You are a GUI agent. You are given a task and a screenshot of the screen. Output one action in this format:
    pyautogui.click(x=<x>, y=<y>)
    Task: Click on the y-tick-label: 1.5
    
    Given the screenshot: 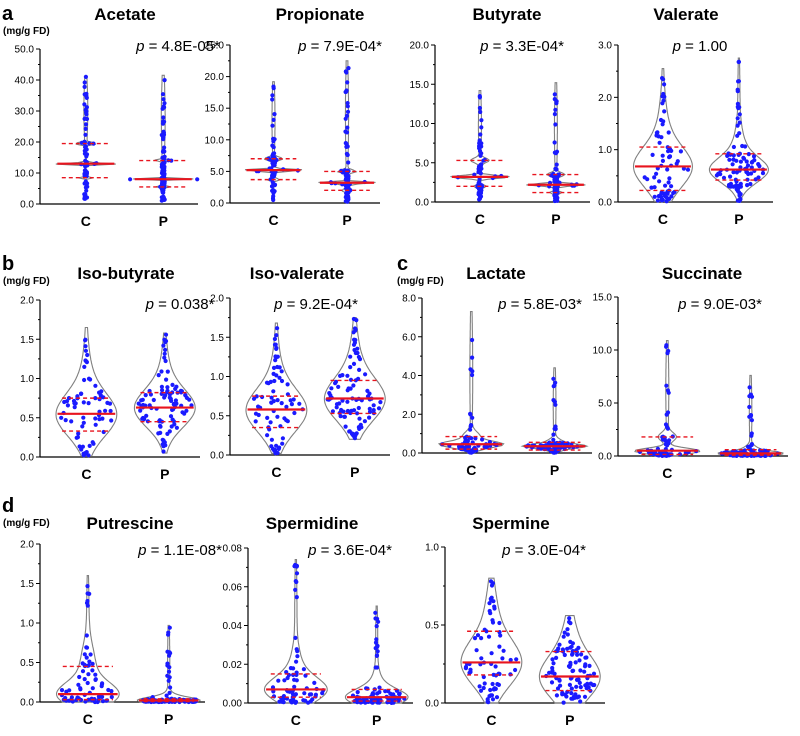 What is the action you would take?
    pyautogui.click(x=27, y=584)
    